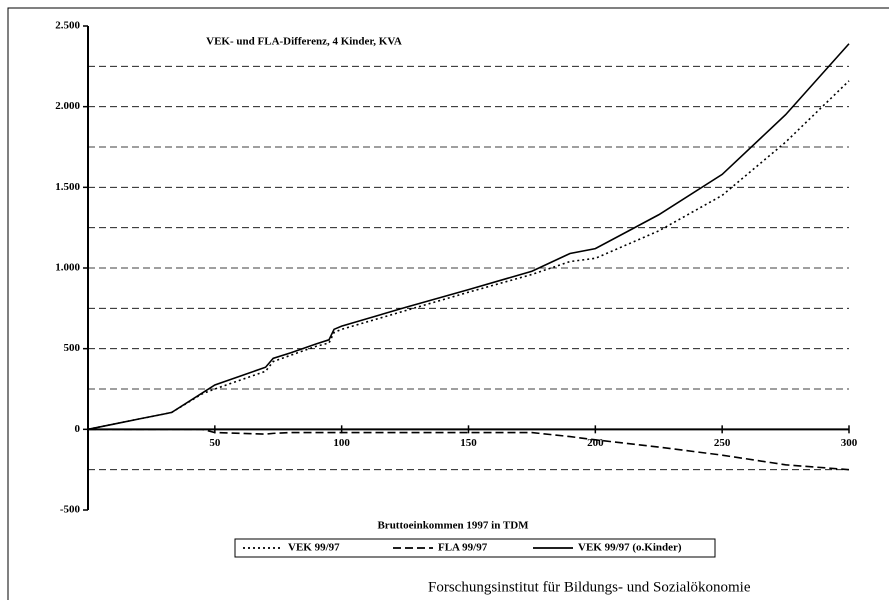 This screenshot has height=600, width=889. Describe the element at coordinates (67, 106) in the screenshot. I see `y-tick-label: 2.000` at that location.